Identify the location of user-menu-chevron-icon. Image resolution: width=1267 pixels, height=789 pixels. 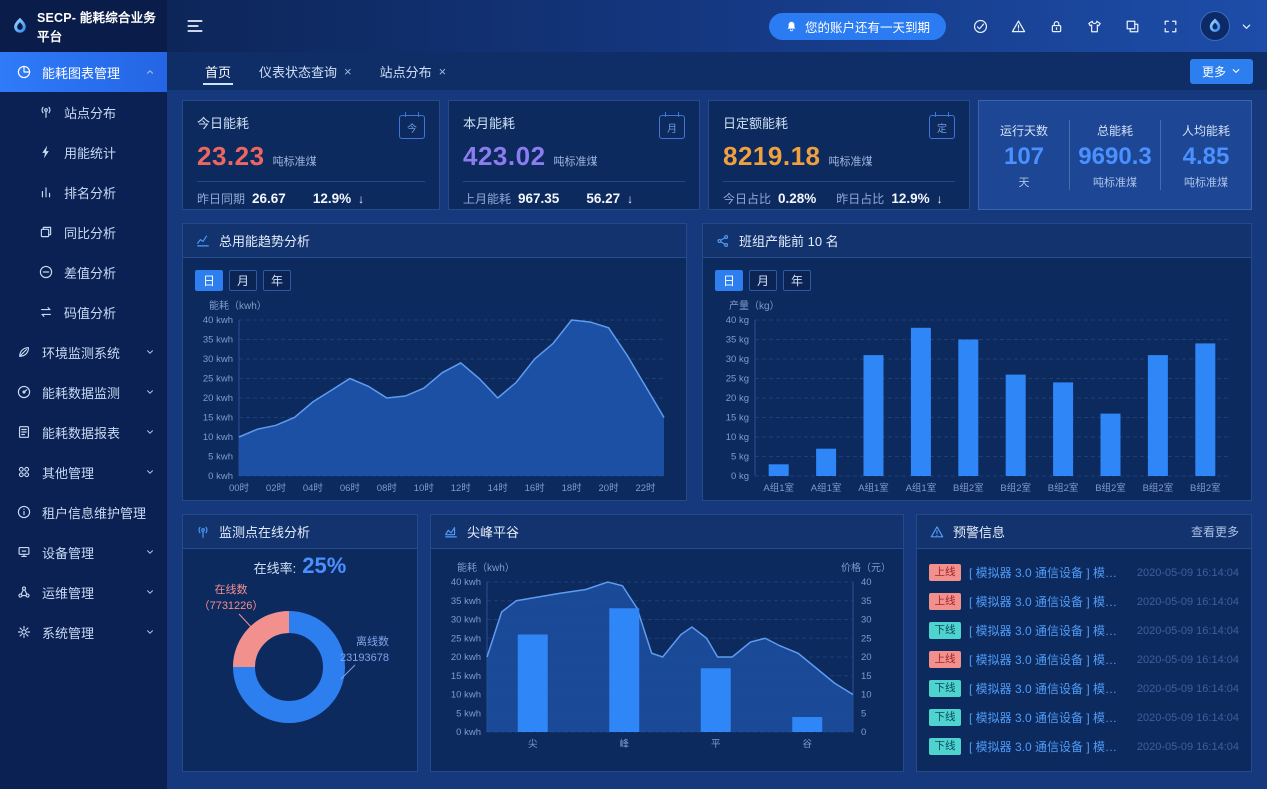
(1246, 26).